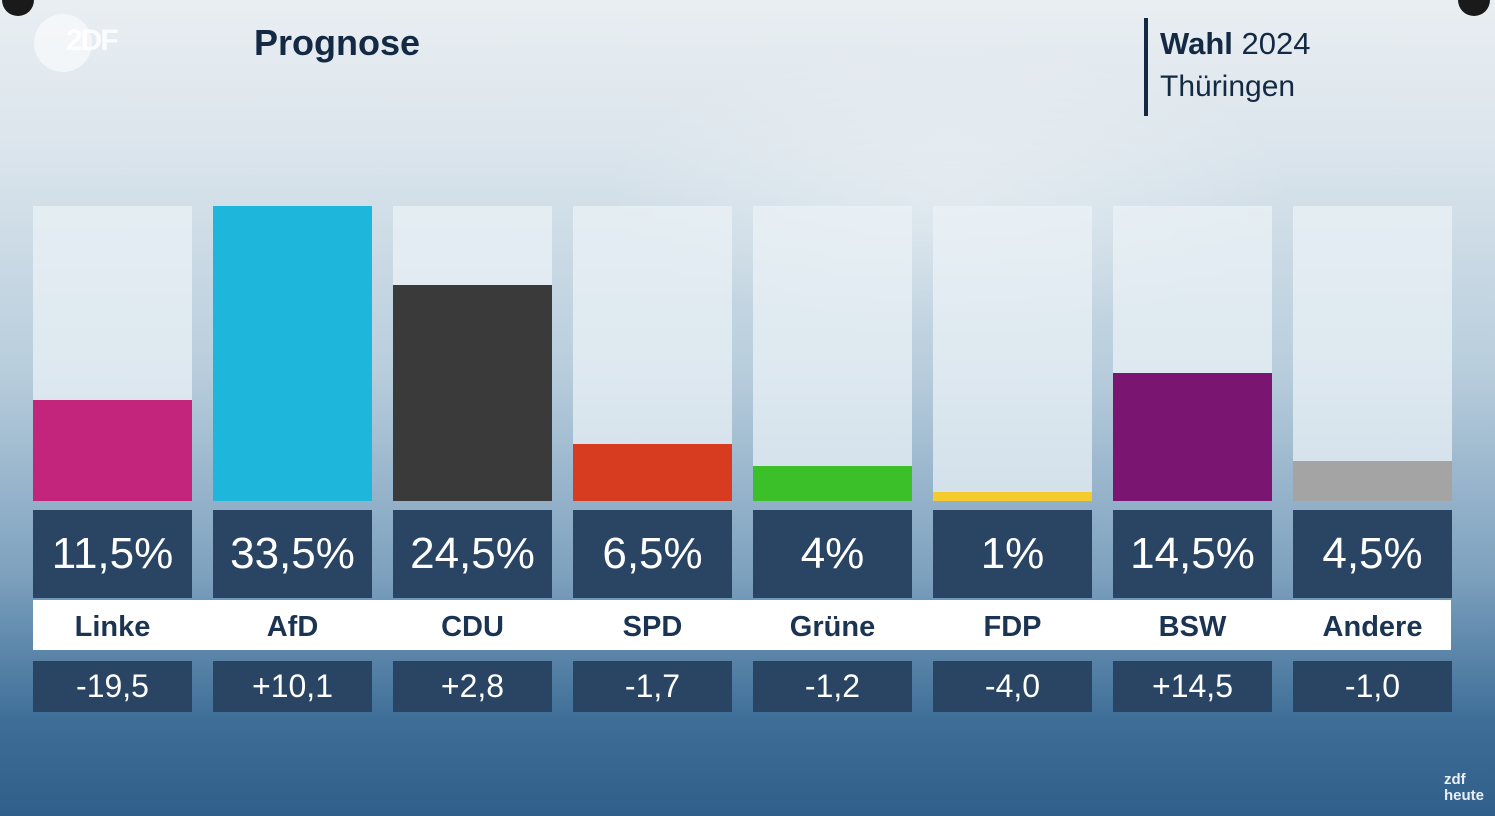  I want to click on party-label-andere: Andere, so click(1372, 627).